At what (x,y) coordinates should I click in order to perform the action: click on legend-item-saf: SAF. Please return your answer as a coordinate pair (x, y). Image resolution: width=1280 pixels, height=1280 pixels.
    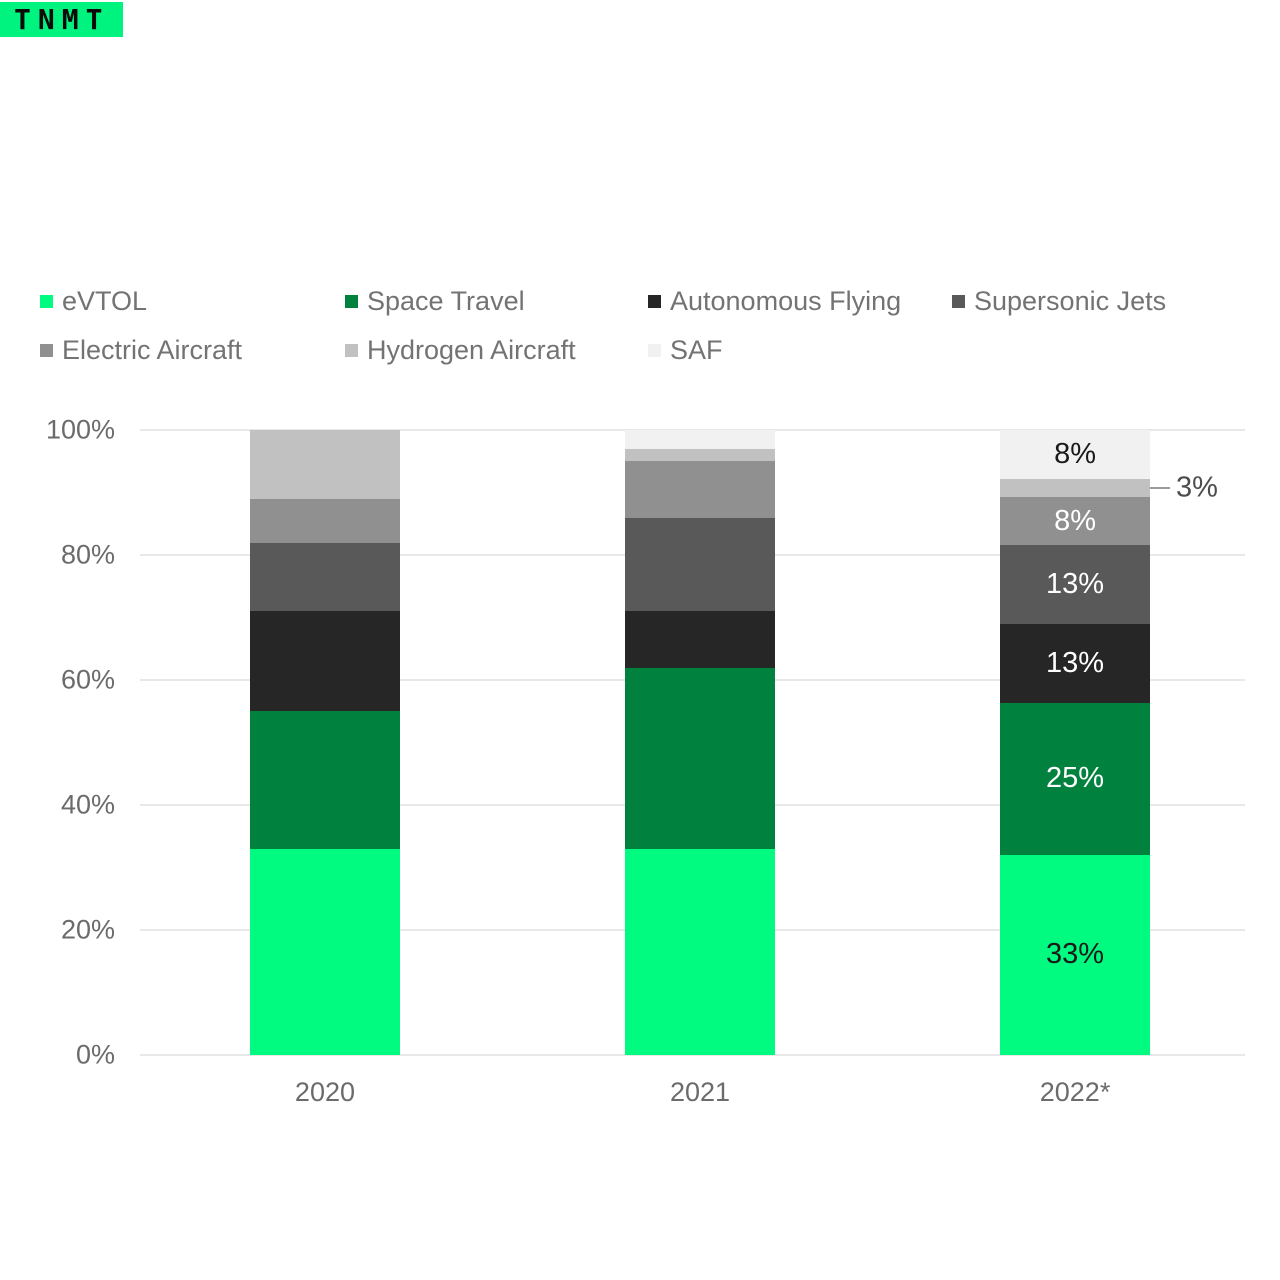
    Looking at the image, I should click on (685, 350).